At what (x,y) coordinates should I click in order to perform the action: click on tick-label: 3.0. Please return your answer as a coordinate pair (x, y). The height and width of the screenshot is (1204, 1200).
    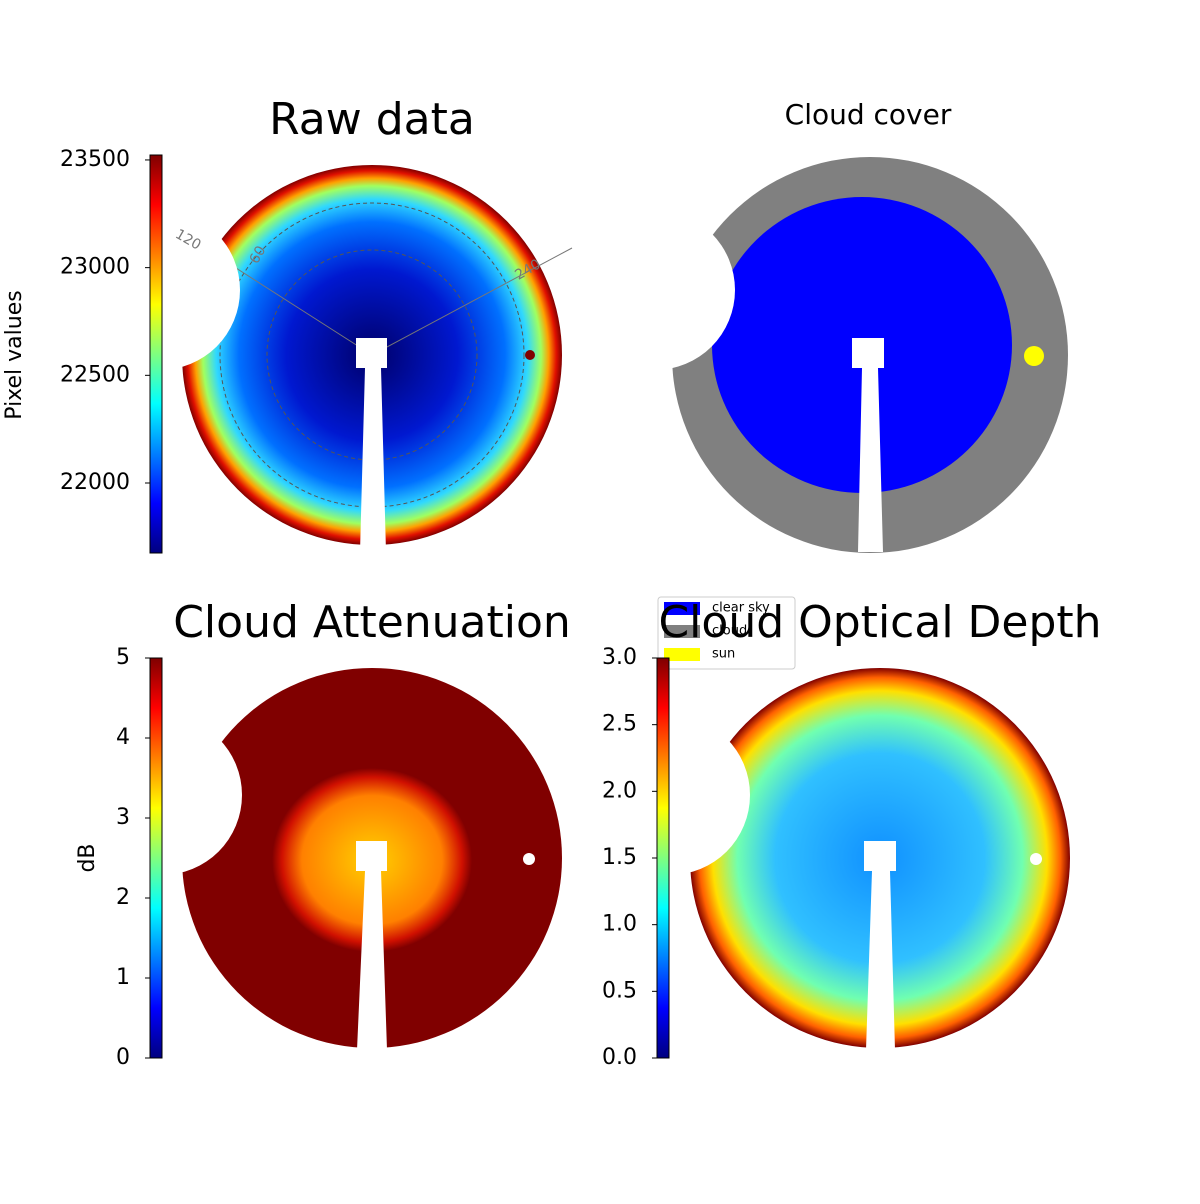
    Looking at the image, I should click on (619, 657).